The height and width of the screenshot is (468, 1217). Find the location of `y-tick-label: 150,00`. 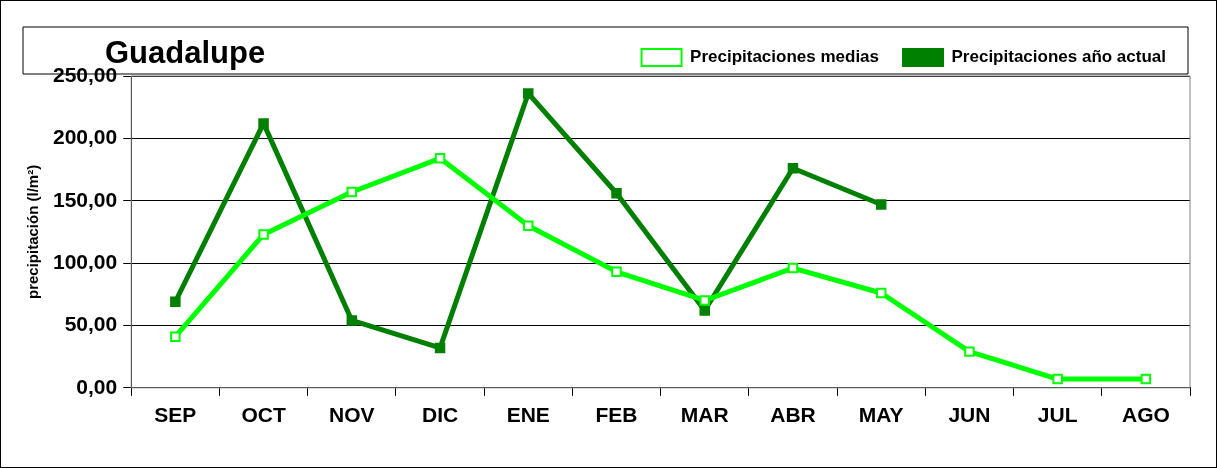

y-tick-label: 150,00 is located at coordinates (85, 199).